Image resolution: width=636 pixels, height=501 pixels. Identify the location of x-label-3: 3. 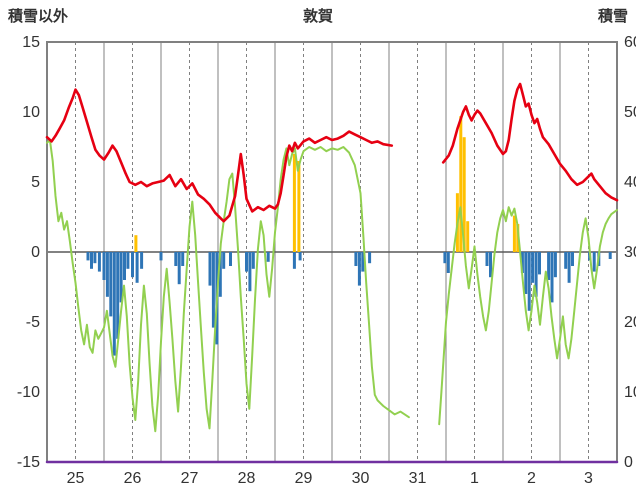
(588, 478).